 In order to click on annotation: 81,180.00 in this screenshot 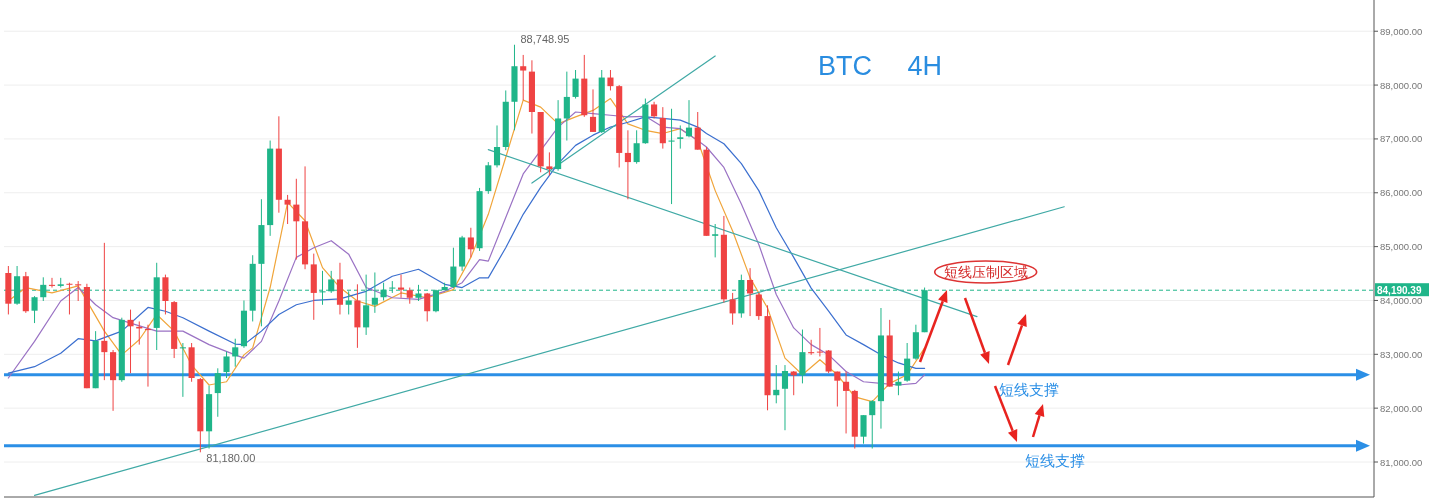, I will do `click(231, 458)`.